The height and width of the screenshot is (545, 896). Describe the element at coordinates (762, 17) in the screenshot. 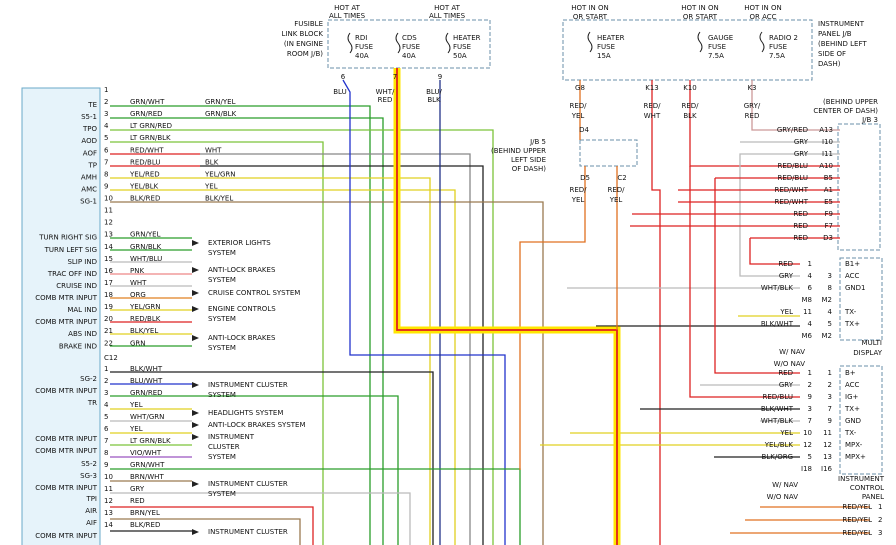

I see `supply-label: OR ACC` at that location.